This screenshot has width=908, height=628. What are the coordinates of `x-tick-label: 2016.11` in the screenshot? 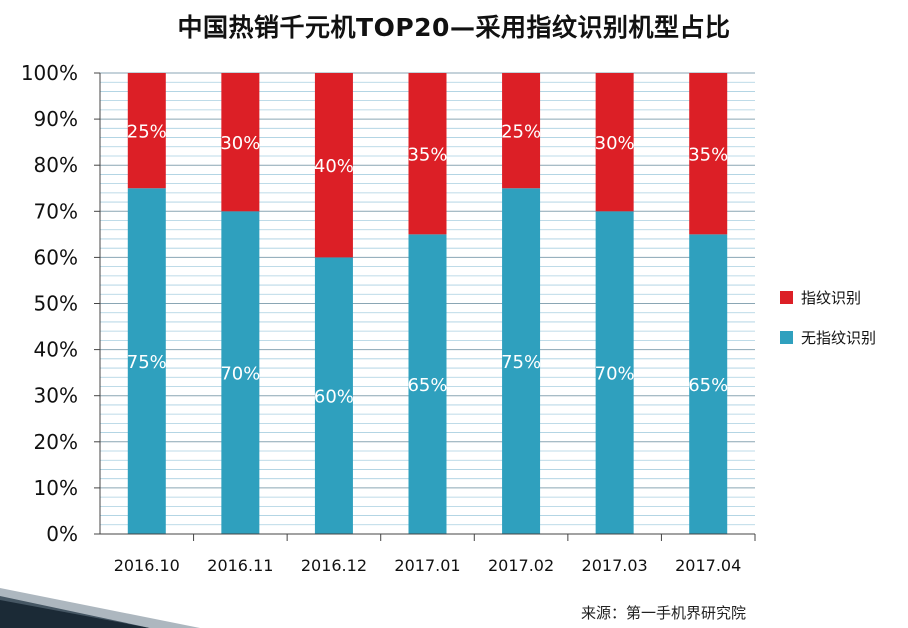 It's located at (240, 565).